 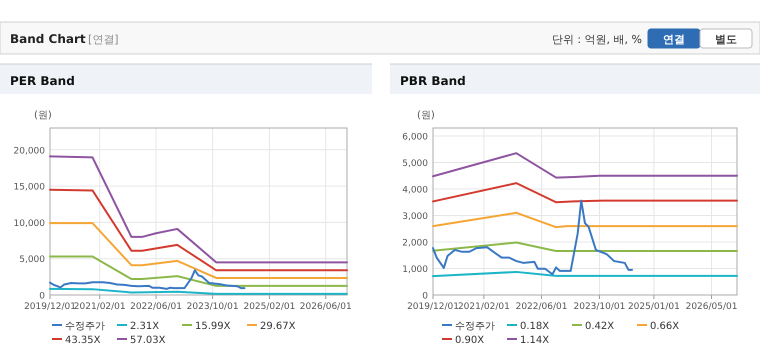 What do you see at coordinates (415, 217) in the screenshot?
I see `y-tick-label: 3,000` at bounding box center [415, 217].